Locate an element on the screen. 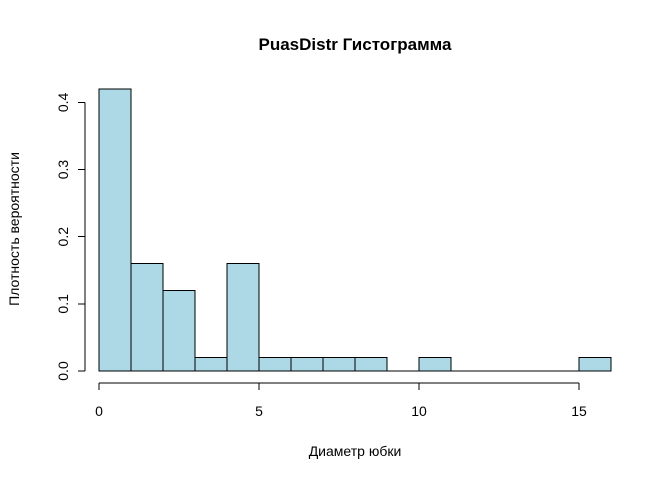  x-tick-label: 0 is located at coordinates (99, 411).